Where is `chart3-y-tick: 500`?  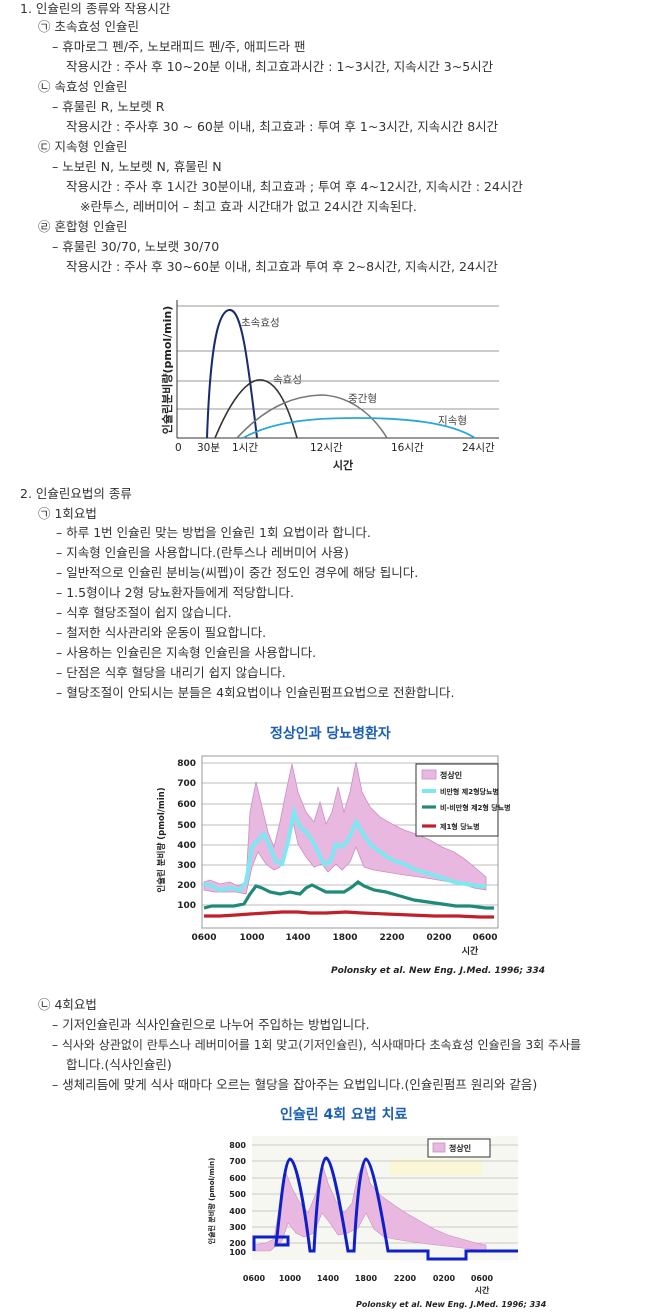
chart3-y-tick: 500 is located at coordinates (237, 1194).